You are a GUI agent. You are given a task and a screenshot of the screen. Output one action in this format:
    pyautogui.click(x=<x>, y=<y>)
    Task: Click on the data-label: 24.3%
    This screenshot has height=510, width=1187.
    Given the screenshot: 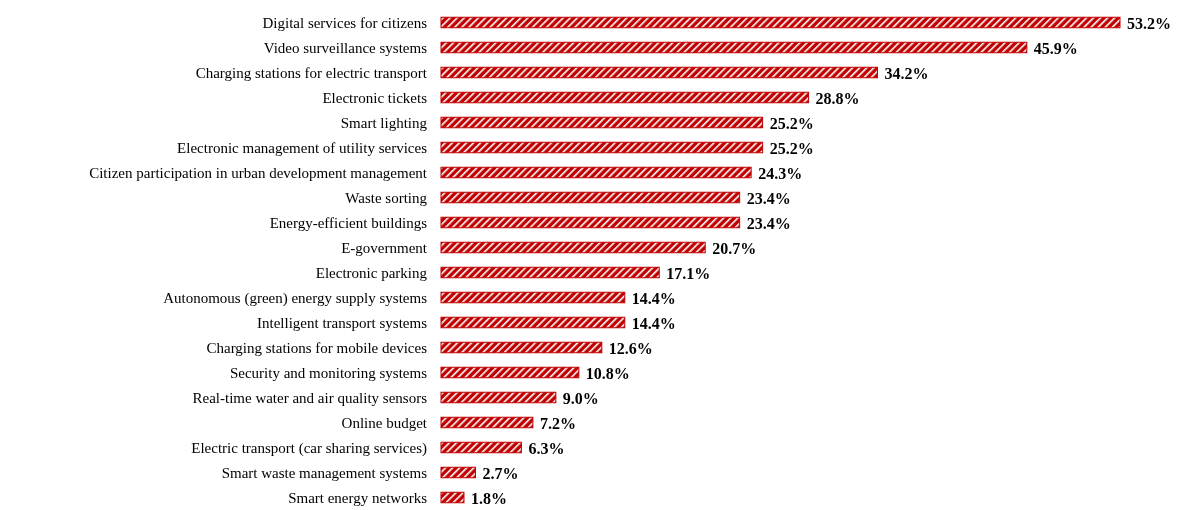 What is the action you would take?
    pyautogui.click(x=780, y=173)
    